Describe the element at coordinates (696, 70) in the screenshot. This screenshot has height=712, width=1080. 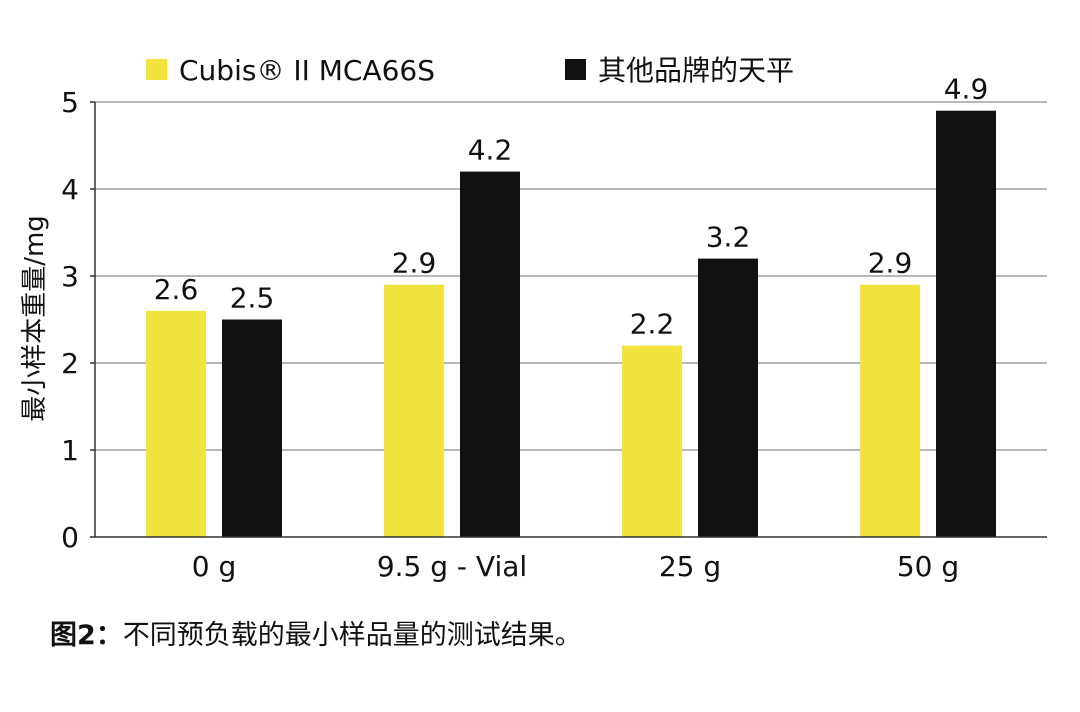
I see `legend-label-1: 其他品牌的天平` at that location.